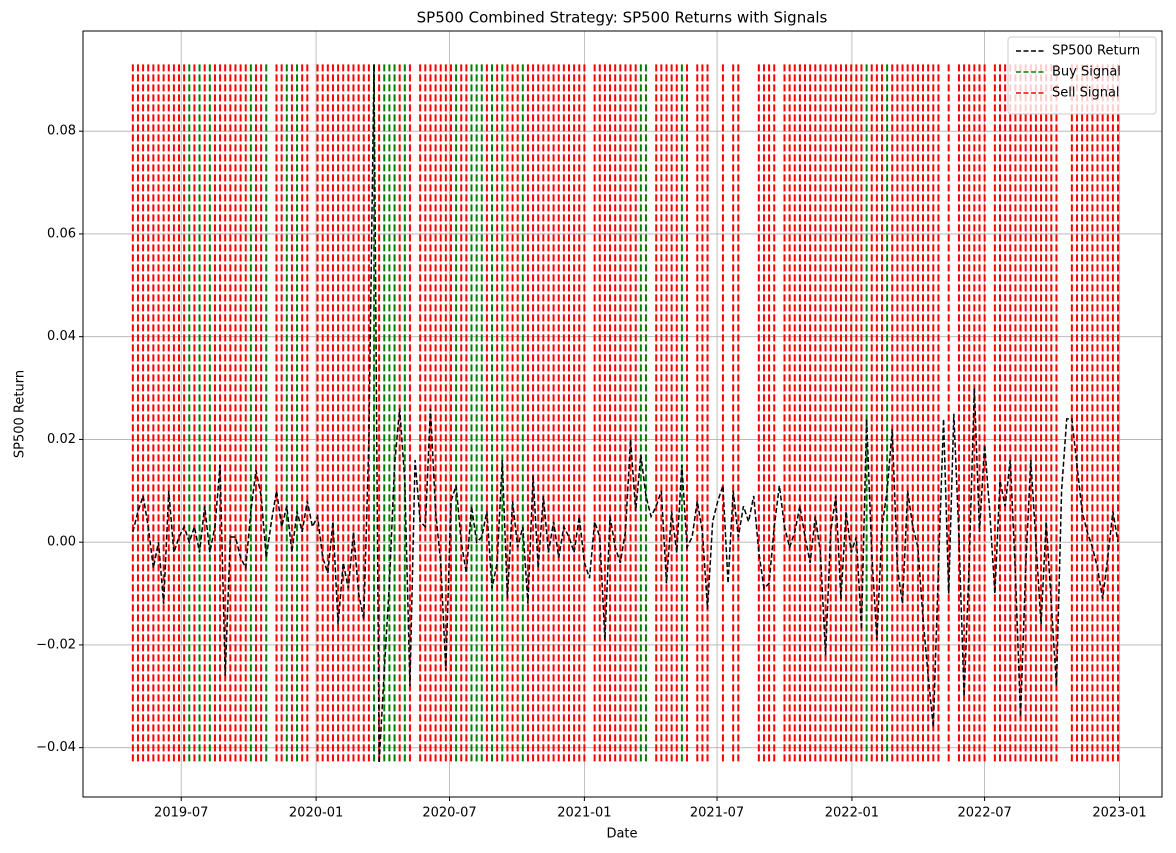 This screenshot has width=1176, height=853. I want to click on x-tick-label: 2019-07, so click(181, 813).